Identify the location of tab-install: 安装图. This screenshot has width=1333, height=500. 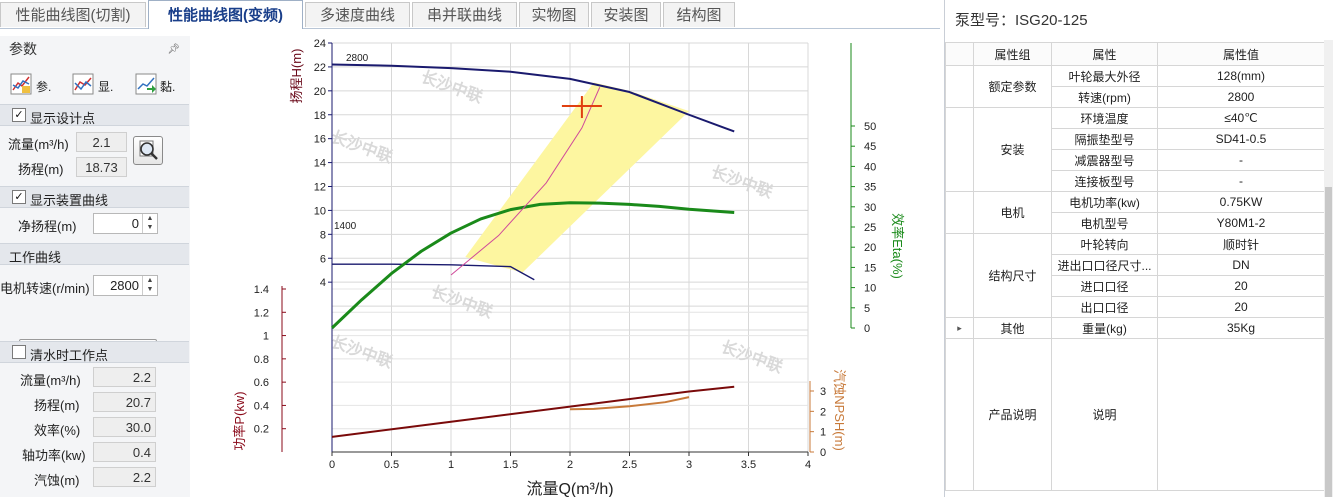
(626, 14).